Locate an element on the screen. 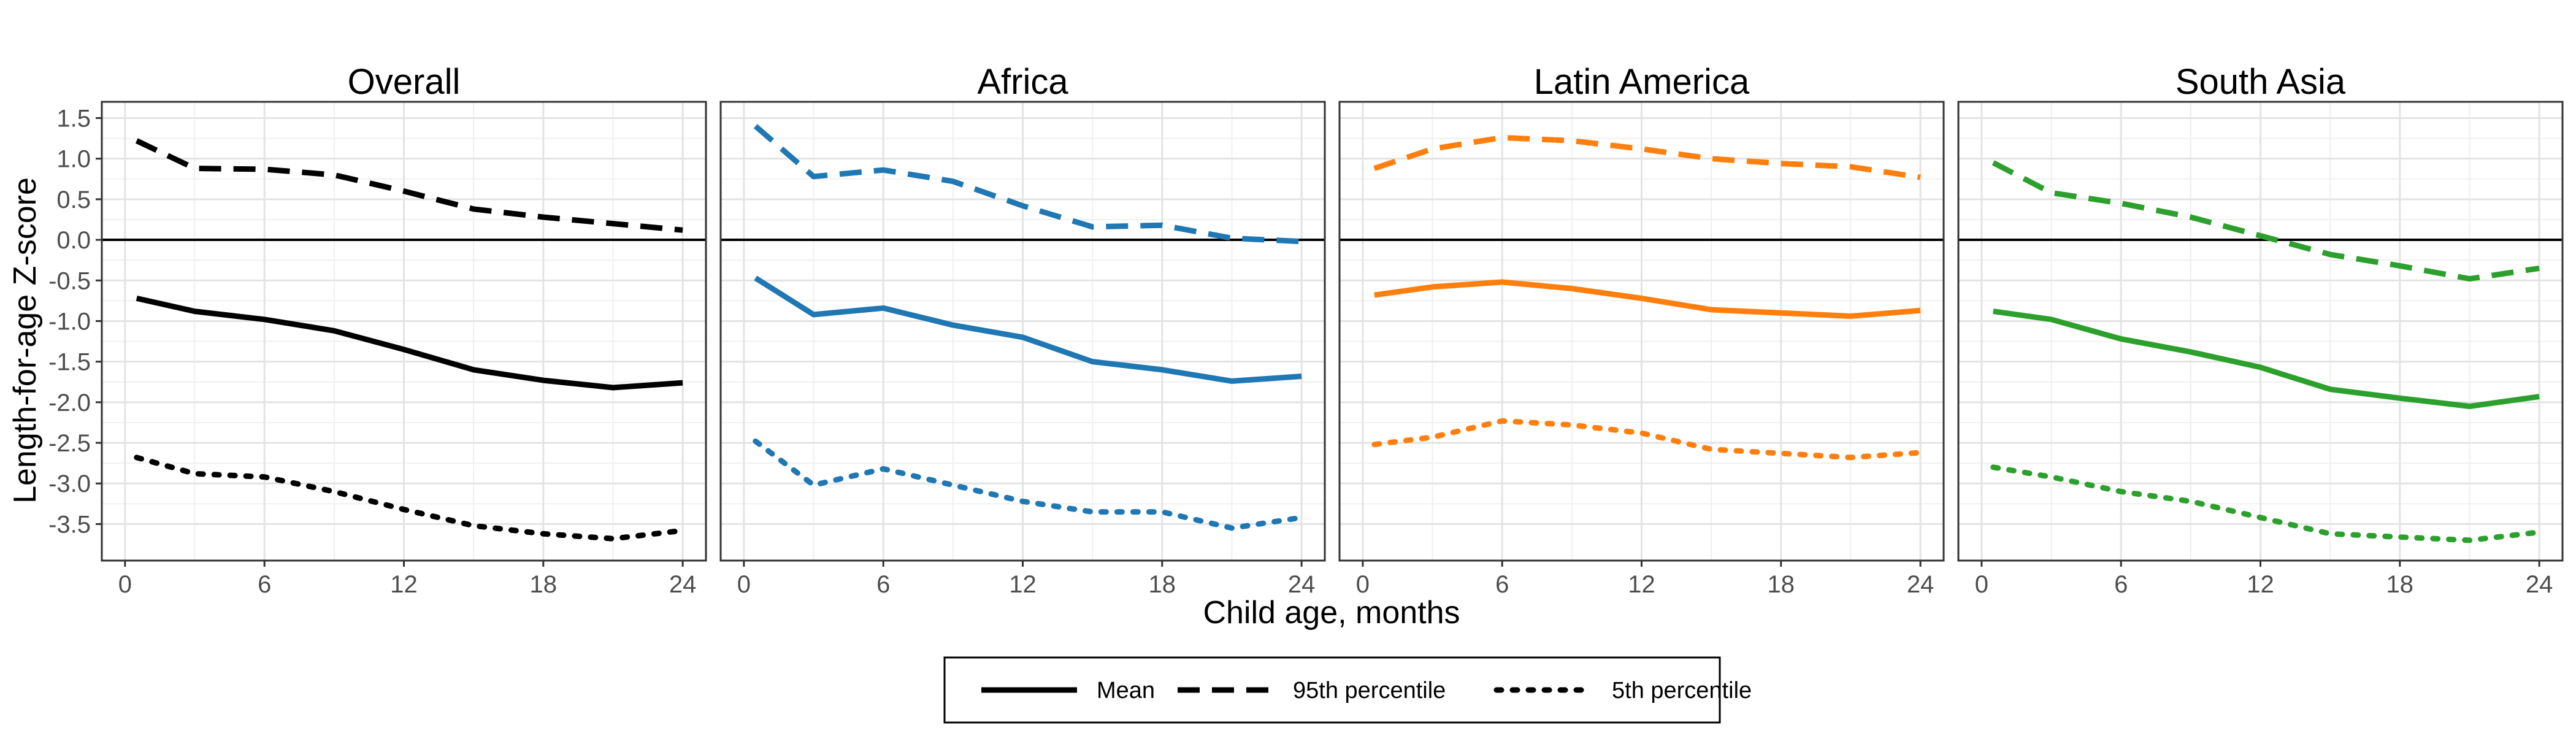 This screenshot has height=736, width=2576. y-tick-label: 0.5 is located at coordinates (73, 199).